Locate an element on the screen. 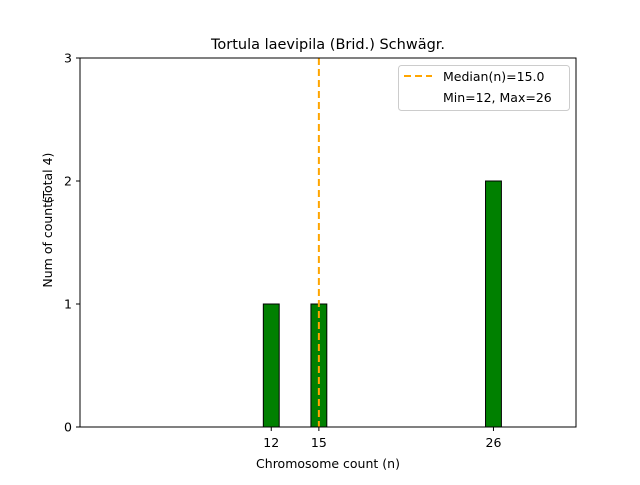 The width and height of the screenshot is (640, 485). x-tick-label-26: 26 is located at coordinates (494, 442).